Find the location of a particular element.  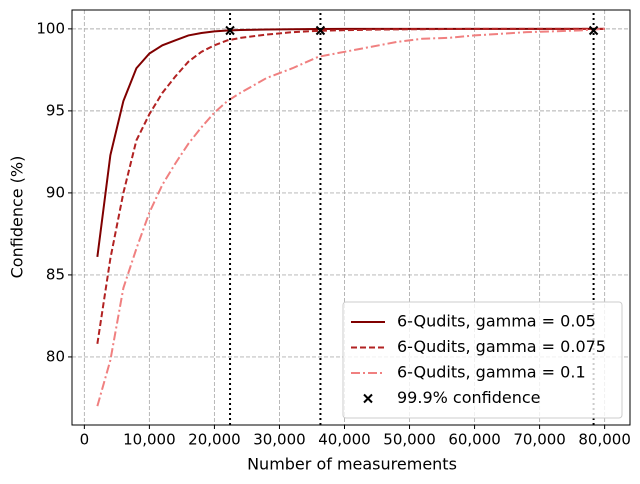

y-axis-label: Confidence (%) is located at coordinates (17, 217).